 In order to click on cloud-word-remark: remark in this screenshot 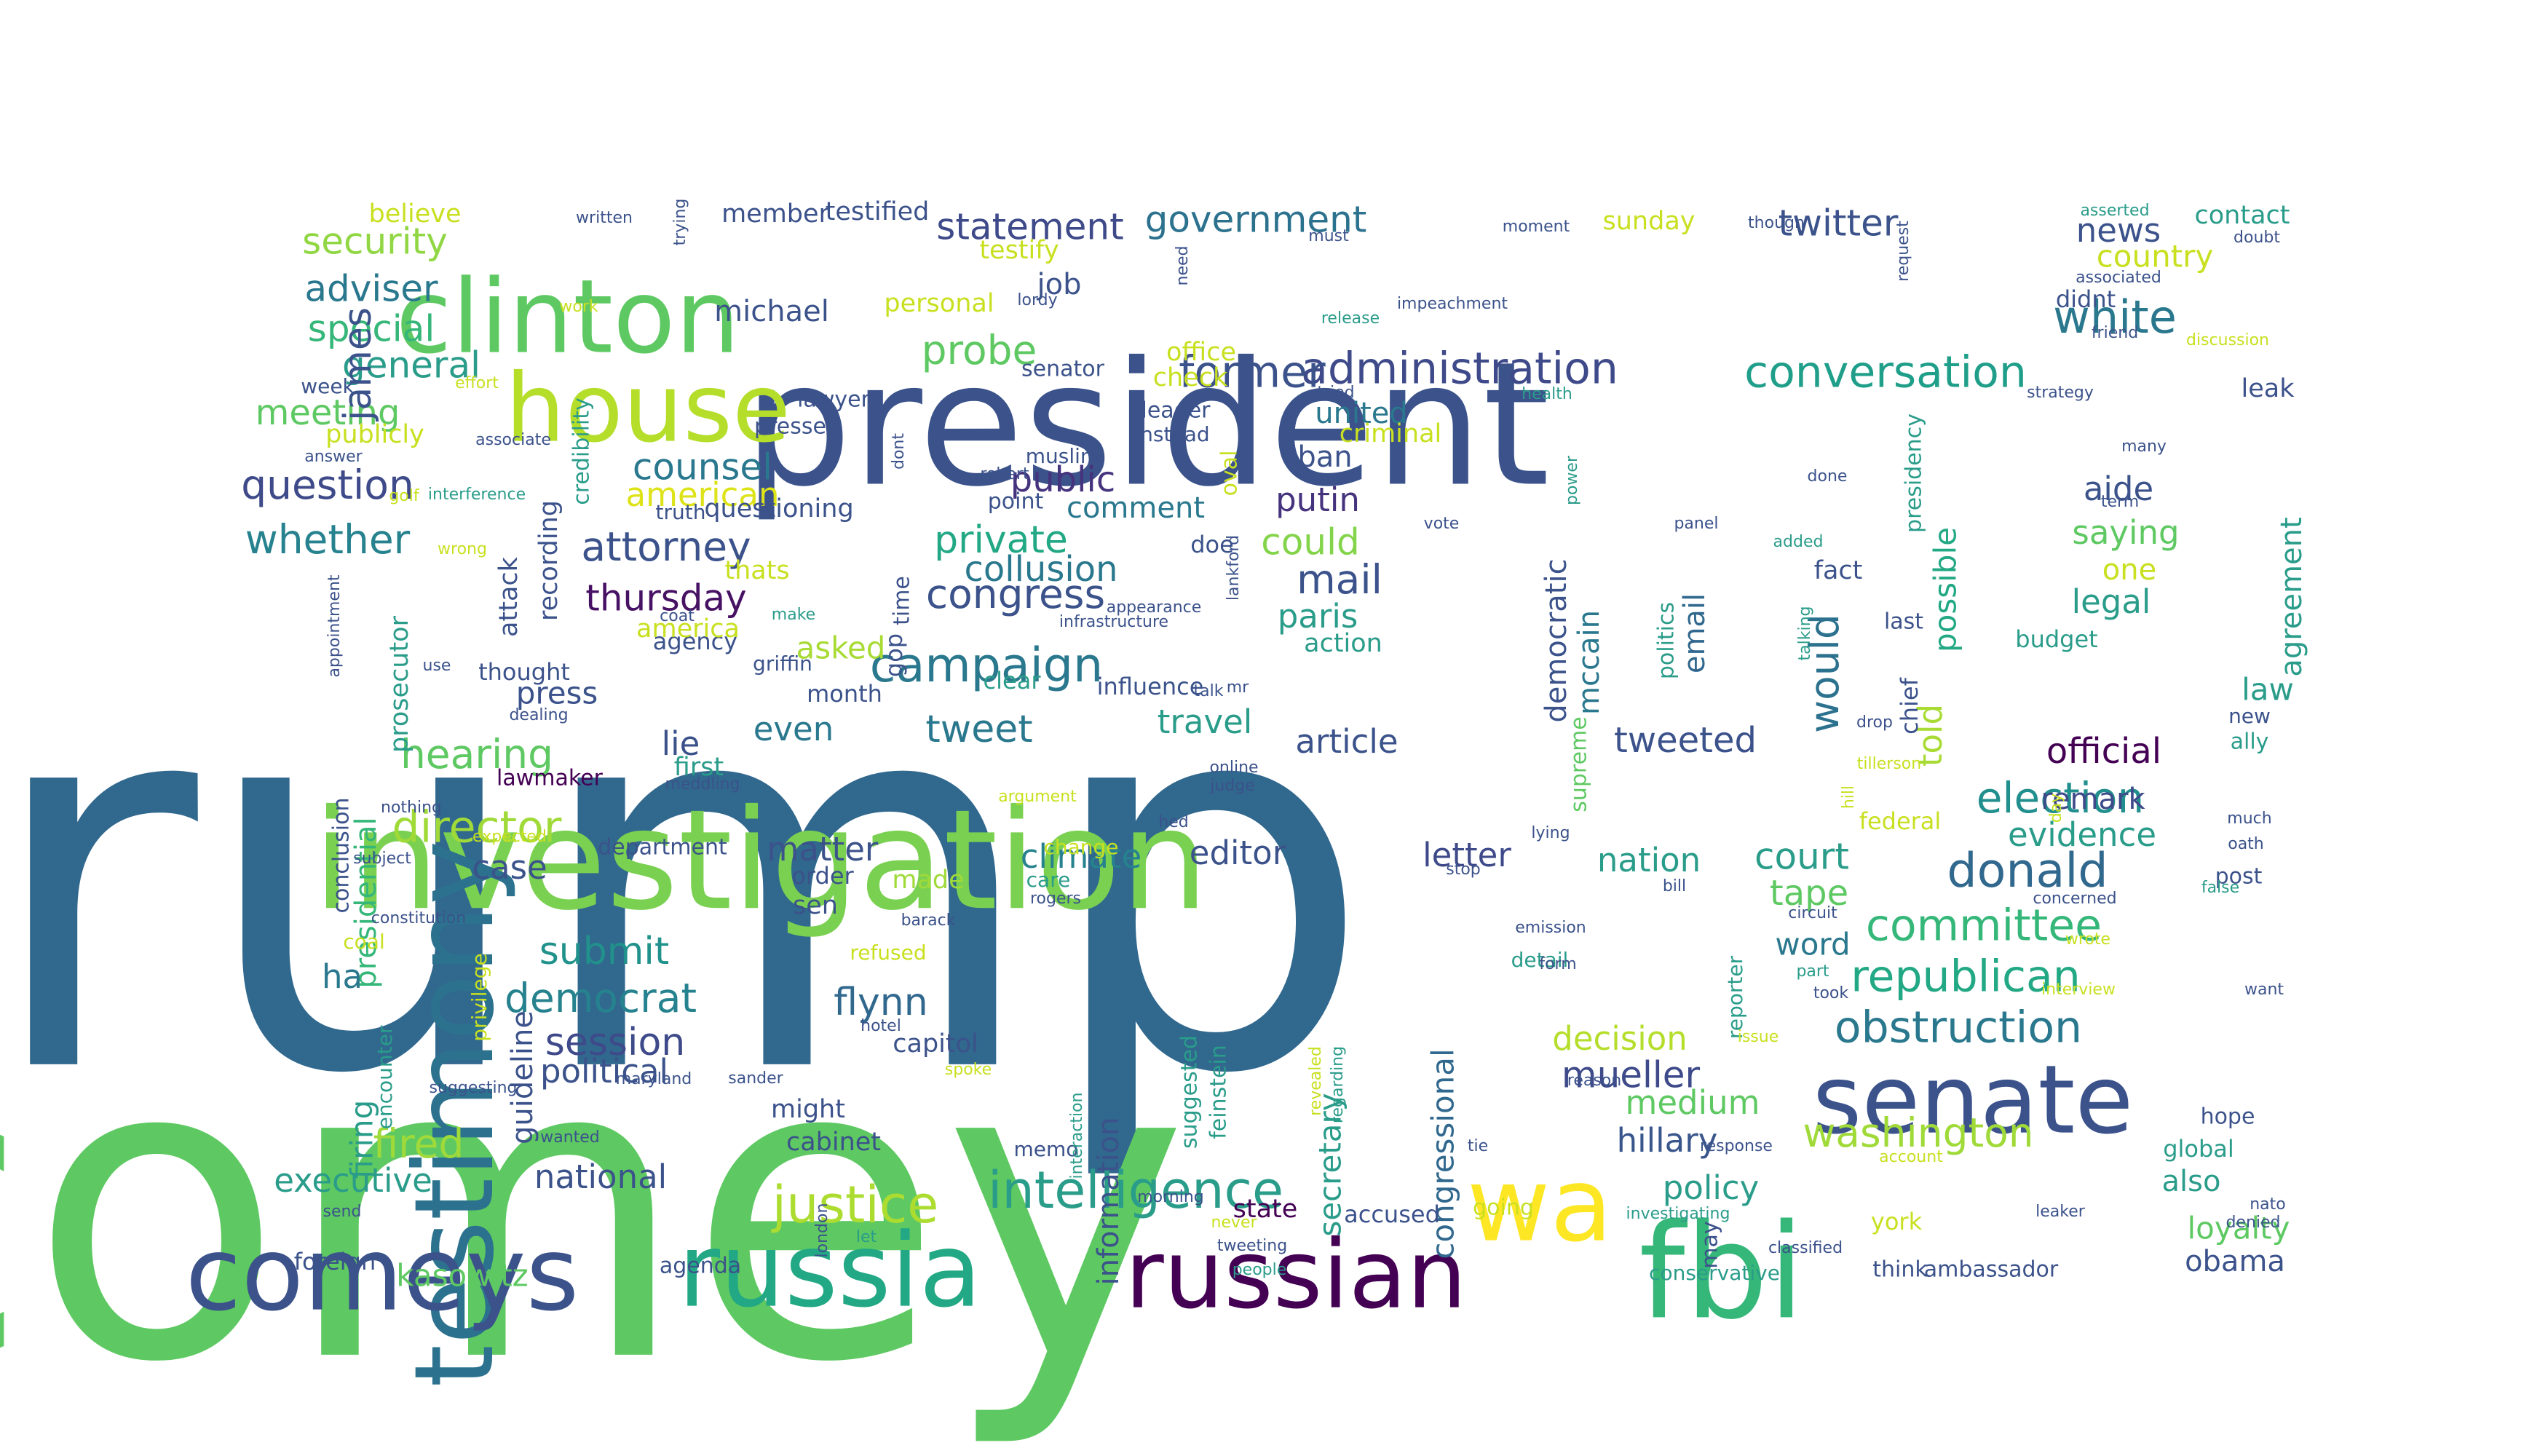, I will do `click(2093, 799)`.